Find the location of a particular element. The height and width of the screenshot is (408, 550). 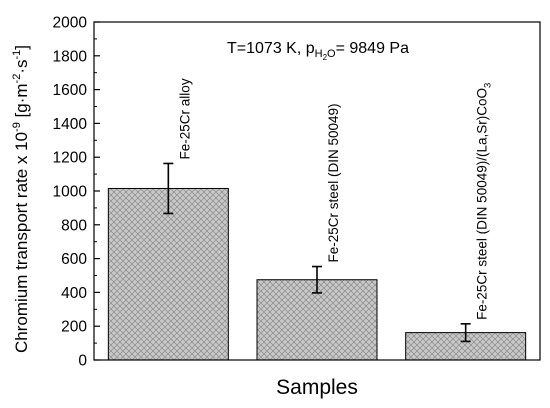

y-tick-label: 1000 is located at coordinates (70, 192).